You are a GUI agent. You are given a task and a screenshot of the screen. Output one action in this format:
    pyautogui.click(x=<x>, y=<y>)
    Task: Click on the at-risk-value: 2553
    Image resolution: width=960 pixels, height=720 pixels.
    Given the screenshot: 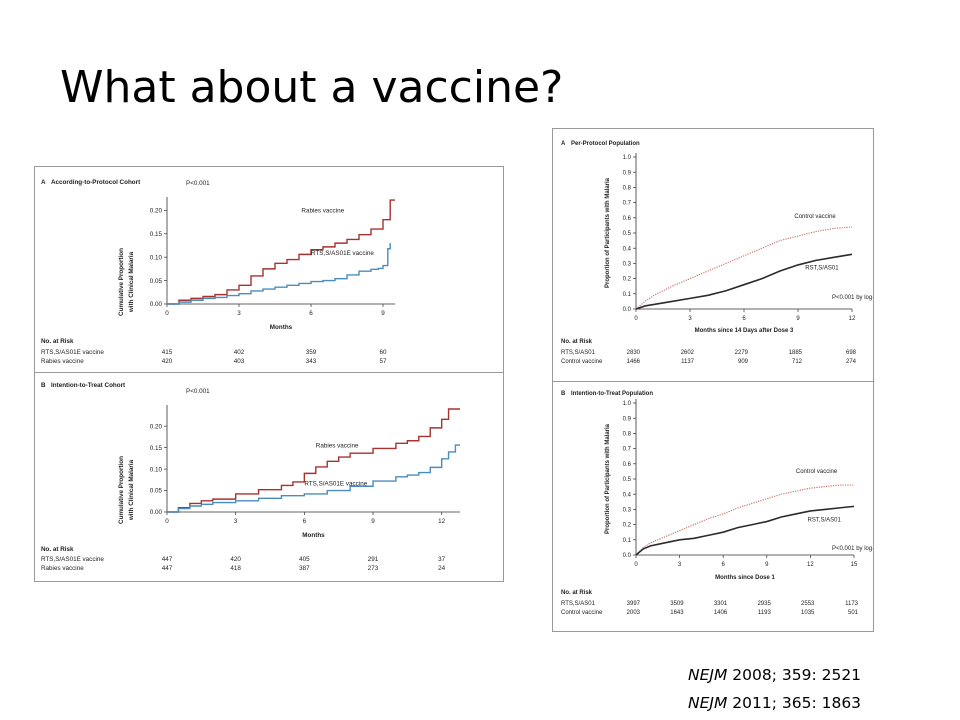 What is the action you would take?
    pyautogui.click(x=808, y=604)
    